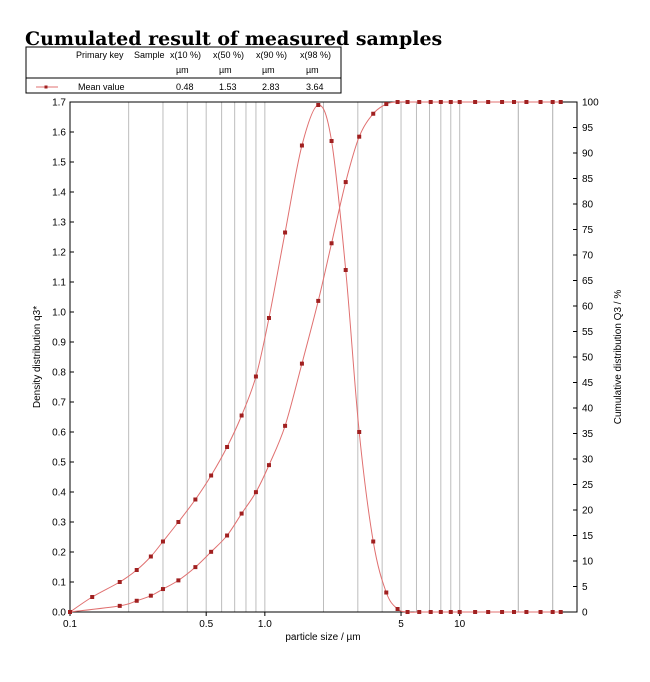  I want to click on y2-tick-label: 5, so click(585, 587).